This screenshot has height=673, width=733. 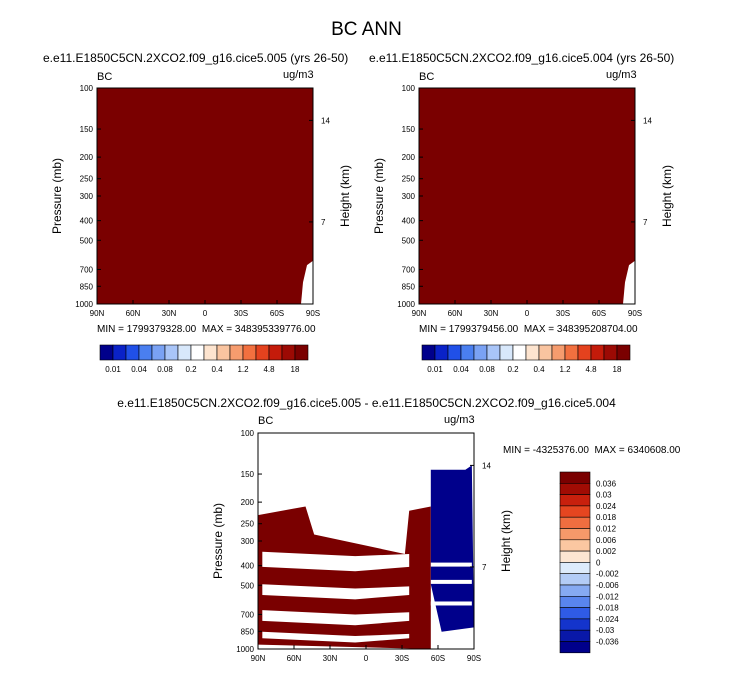 I want to click on colorbar2-label: 1.2, so click(x=565, y=369).